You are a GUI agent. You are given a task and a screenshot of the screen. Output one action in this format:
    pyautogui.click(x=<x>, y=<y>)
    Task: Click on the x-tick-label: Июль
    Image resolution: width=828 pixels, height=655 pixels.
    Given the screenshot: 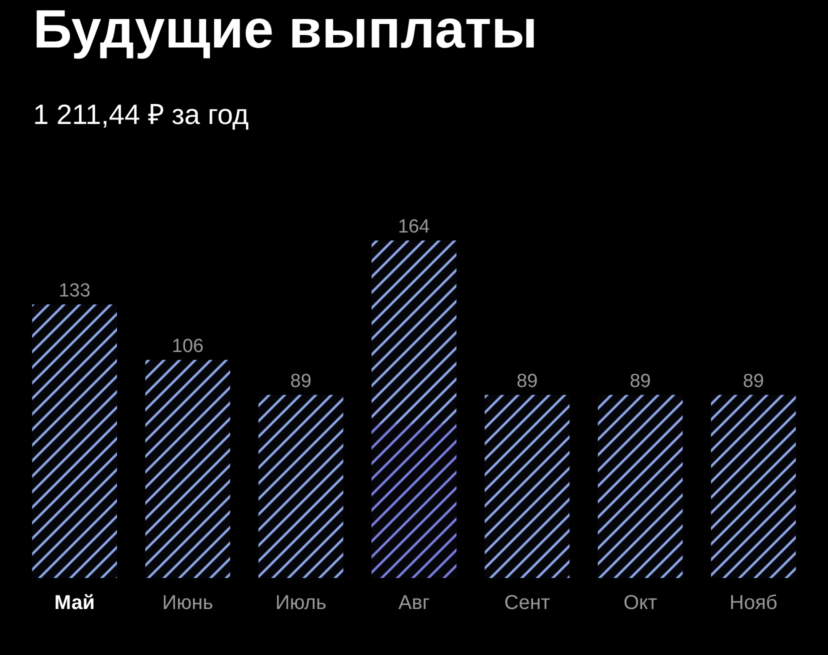 What is the action you would take?
    pyautogui.click(x=300, y=603)
    